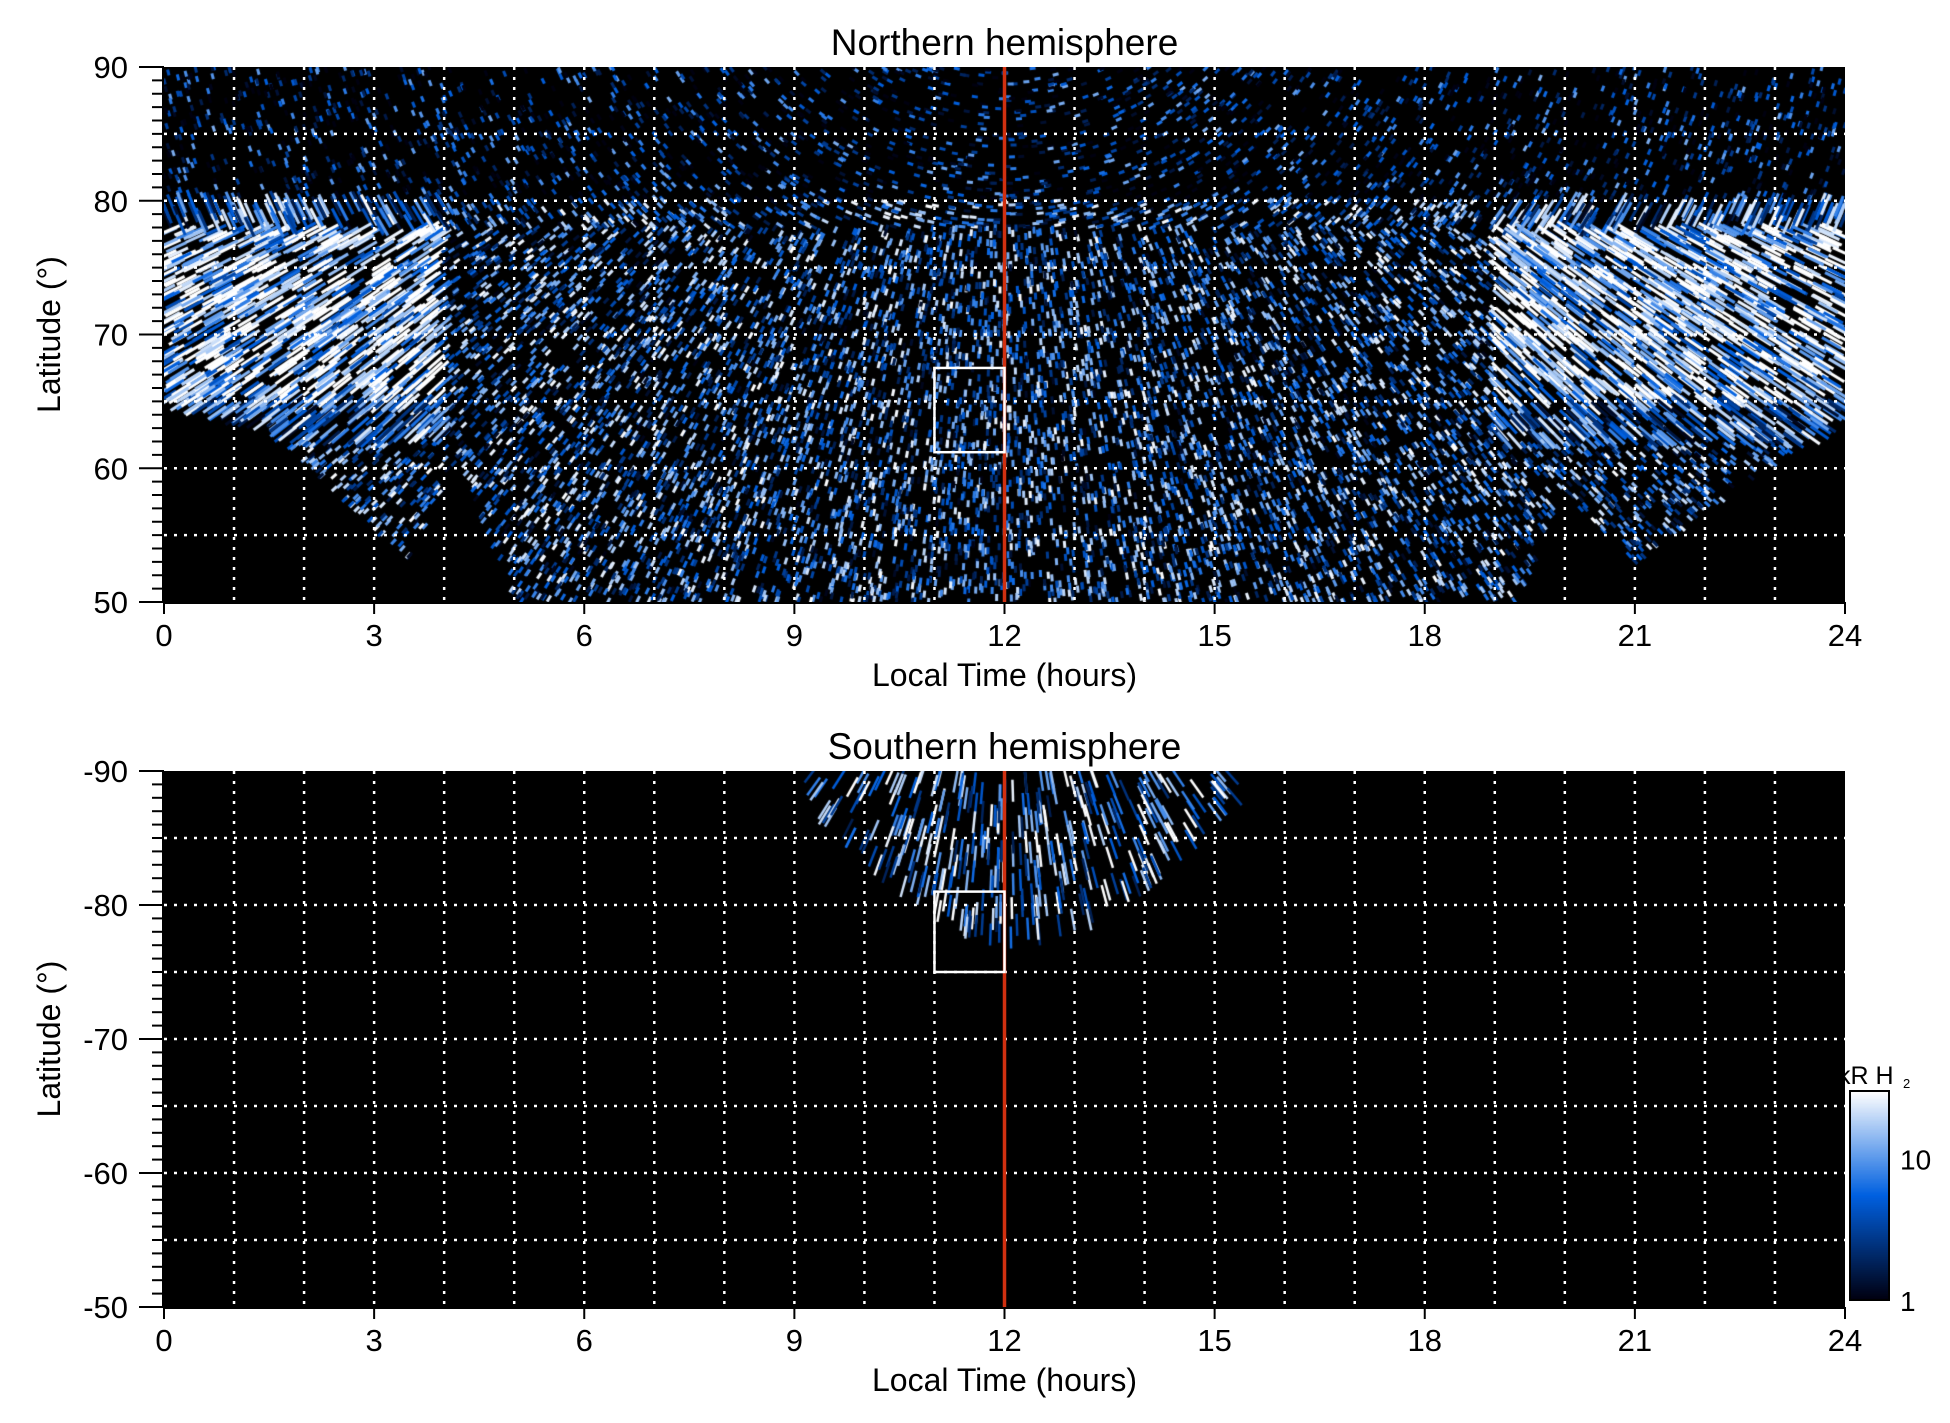  What do you see at coordinates (111, 201) in the screenshot?
I see `y-tick-label: 80` at bounding box center [111, 201].